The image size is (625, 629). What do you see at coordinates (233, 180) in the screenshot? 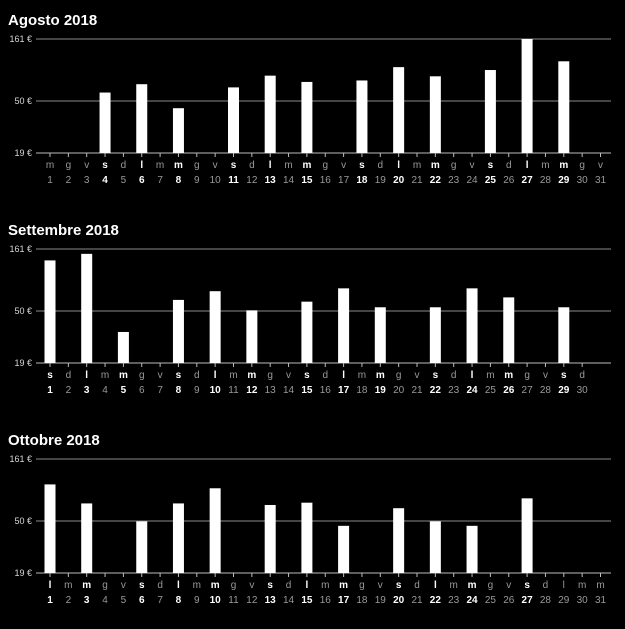
I see `day-number-label: 11` at bounding box center [233, 180].